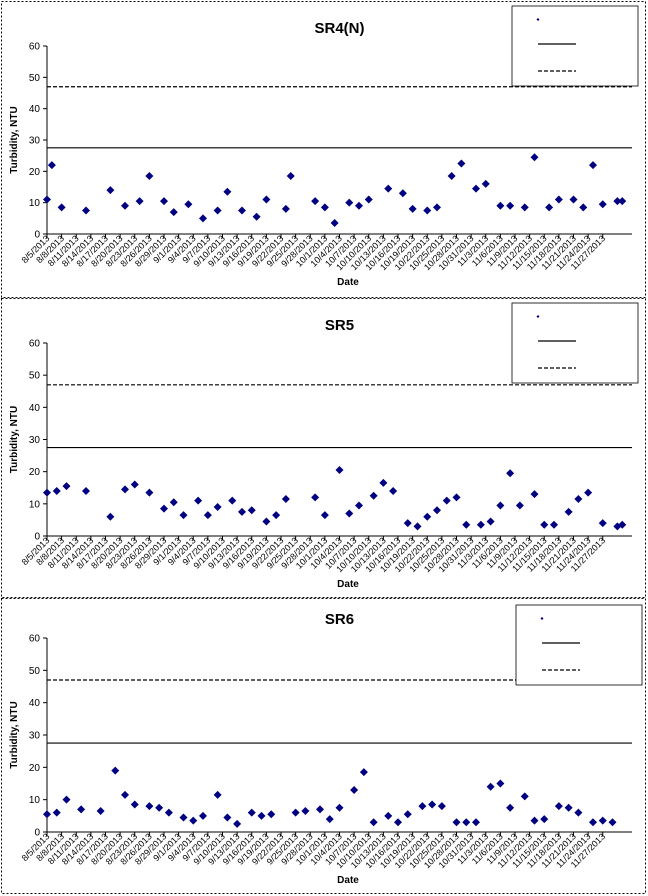  I want to click on chart-title: SR6, so click(339, 619).